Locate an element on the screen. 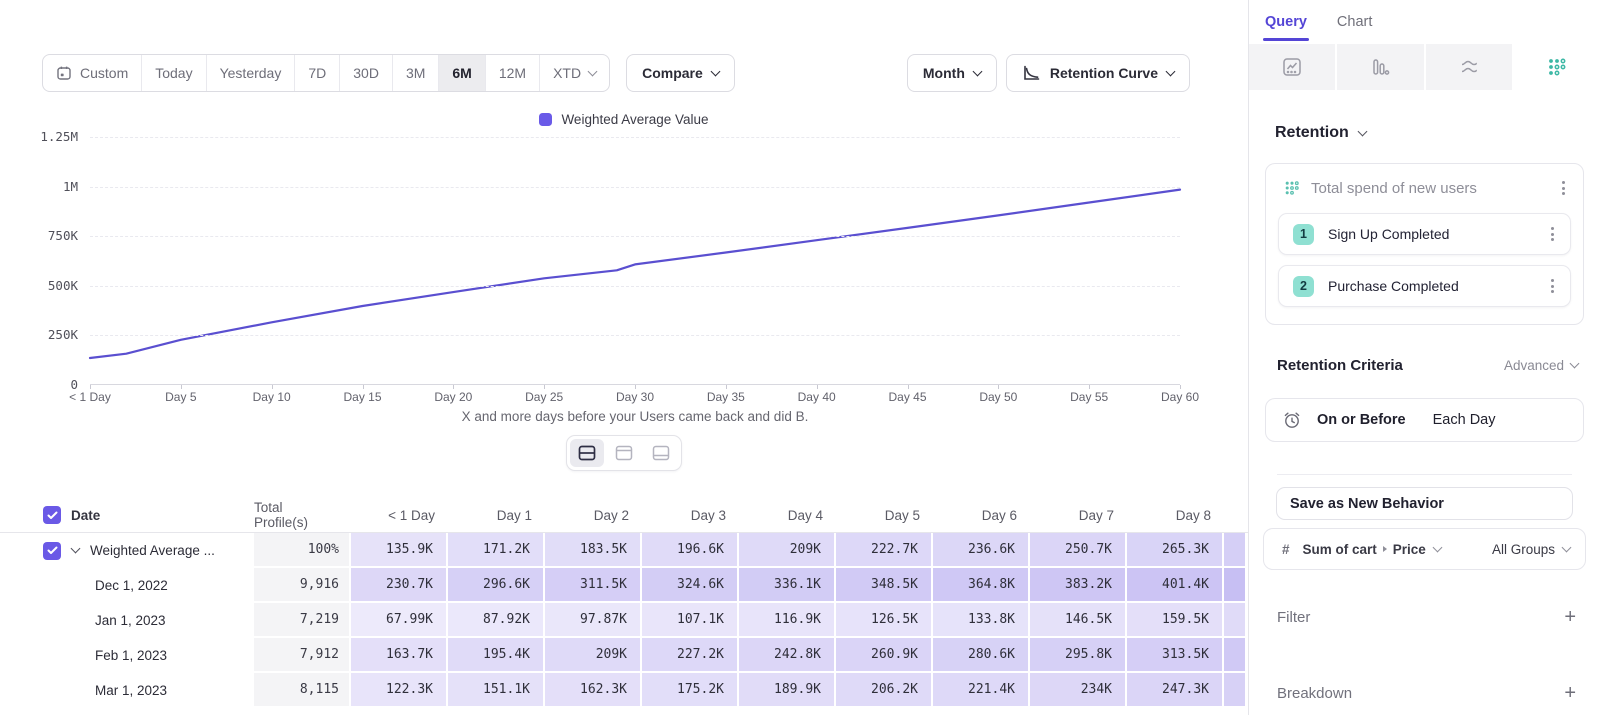  range-12m: 12M is located at coordinates (513, 73).